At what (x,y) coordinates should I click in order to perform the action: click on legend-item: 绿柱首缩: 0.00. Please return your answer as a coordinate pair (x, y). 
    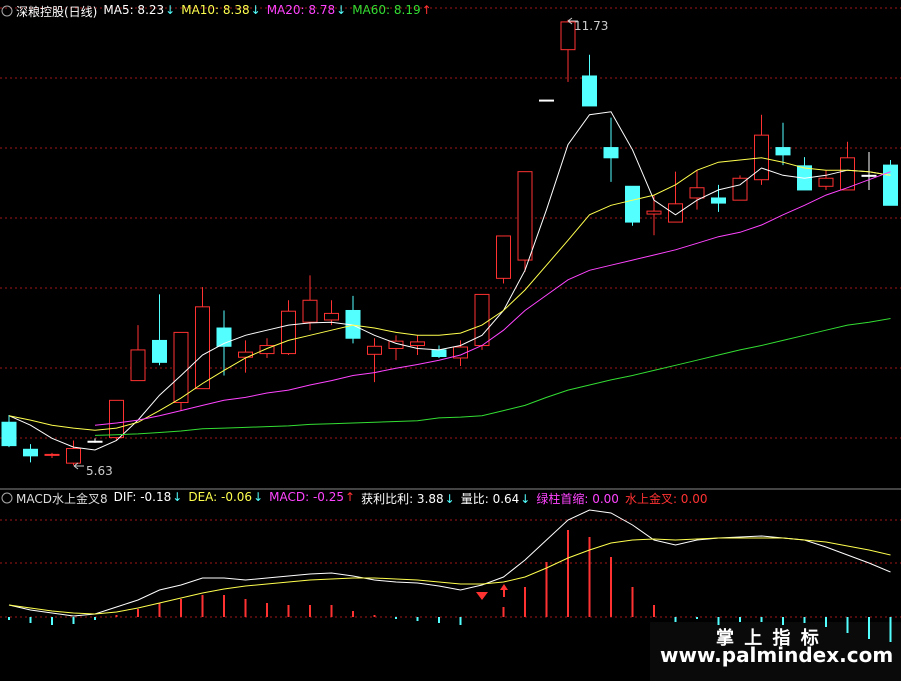
    Looking at the image, I should click on (577, 498).